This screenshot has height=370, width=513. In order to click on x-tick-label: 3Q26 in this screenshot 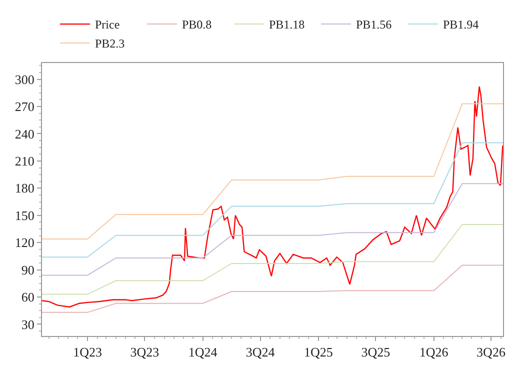, I will do `click(491, 352)`.